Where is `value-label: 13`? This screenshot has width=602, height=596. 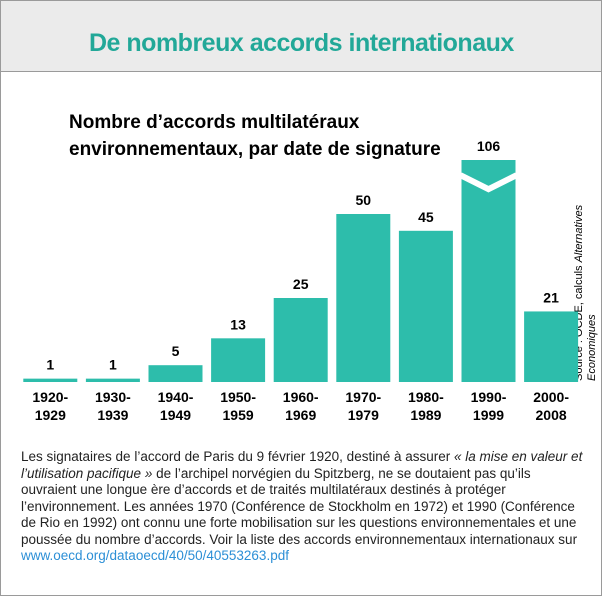 value-label: 13 is located at coordinates (238, 324).